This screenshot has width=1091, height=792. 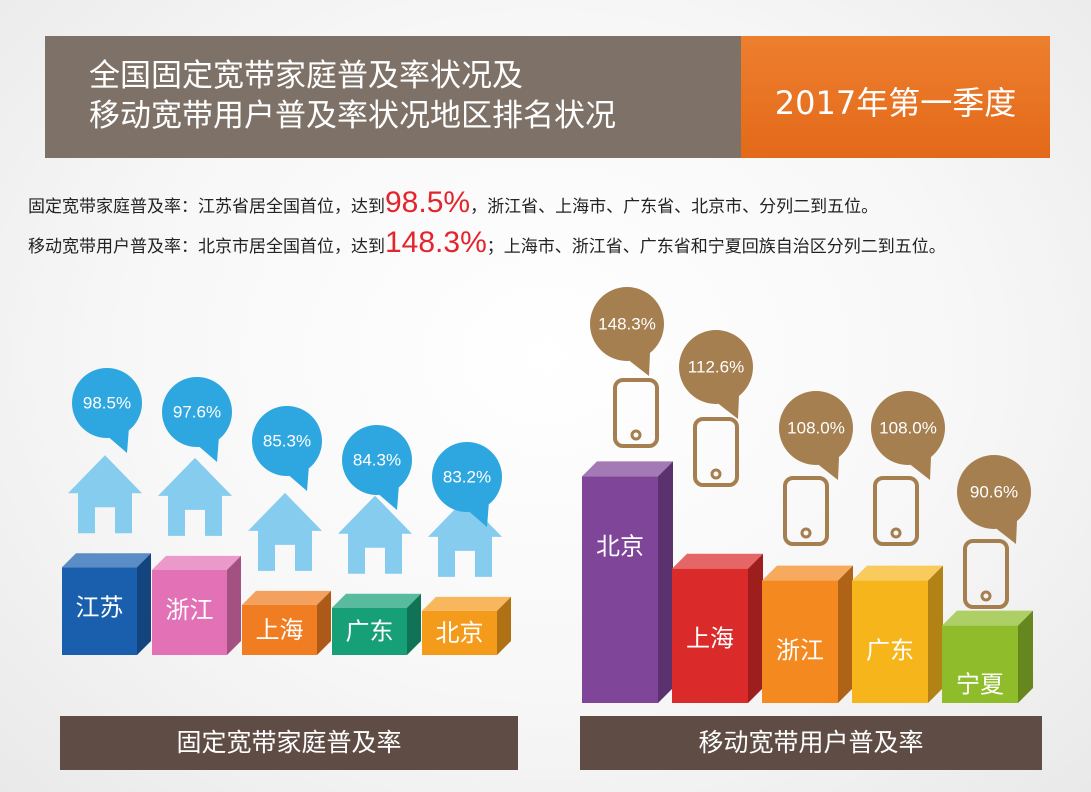 I want to click on mobile-value-bubble-3-tail, so click(x=920, y=468).